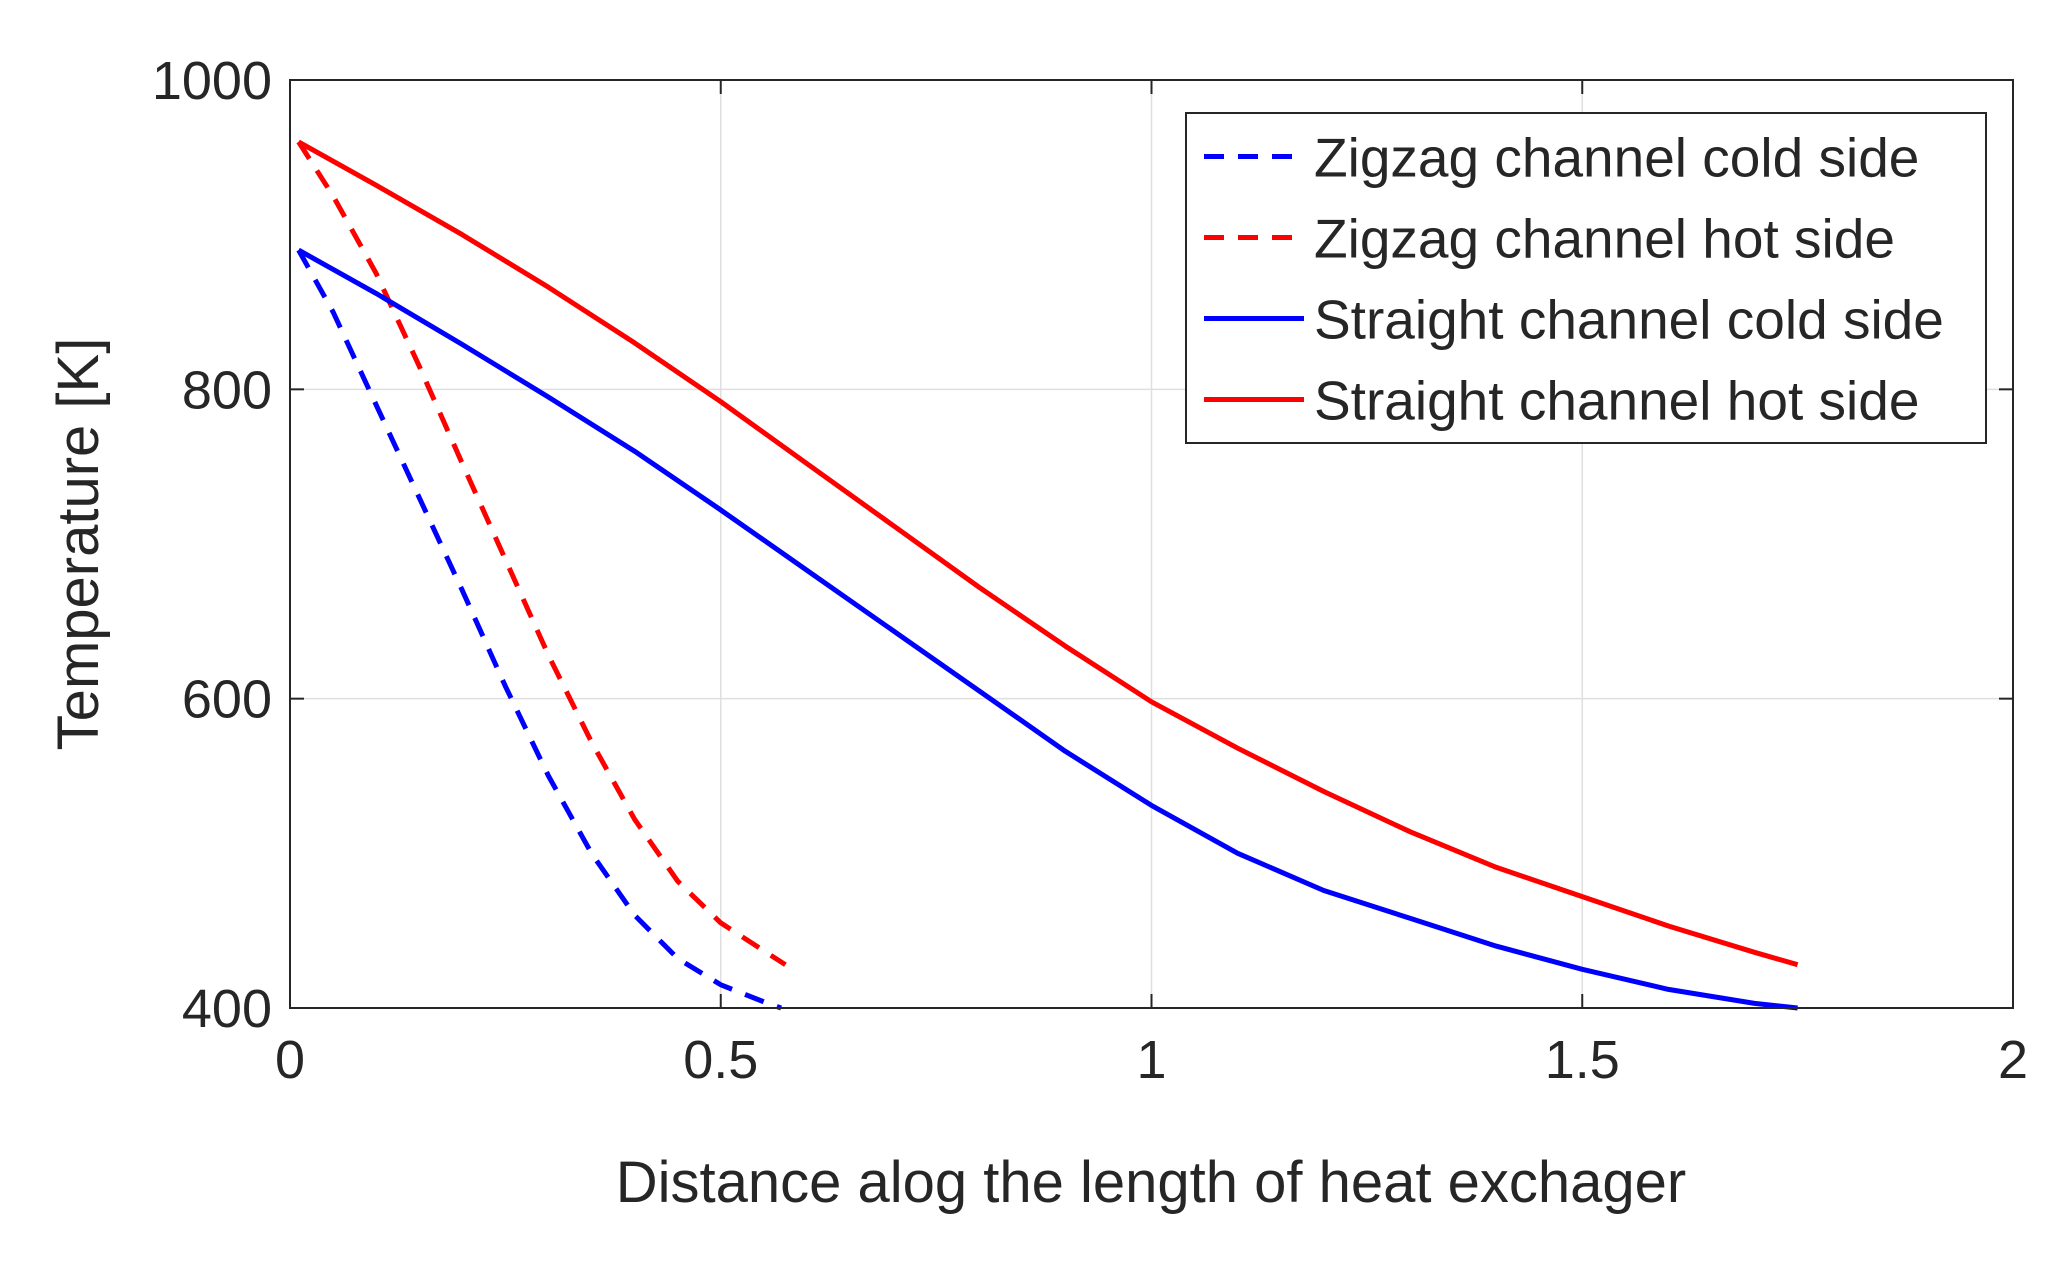 Image resolution: width=2071 pixels, height=1269 pixels. I want to click on x-tick-label: 0, so click(290, 1060).